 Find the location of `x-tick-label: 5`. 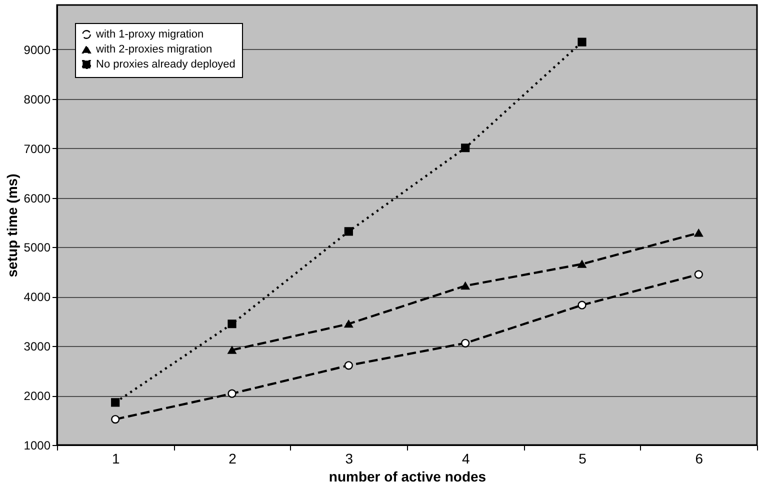

x-tick-label: 5 is located at coordinates (582, 458).